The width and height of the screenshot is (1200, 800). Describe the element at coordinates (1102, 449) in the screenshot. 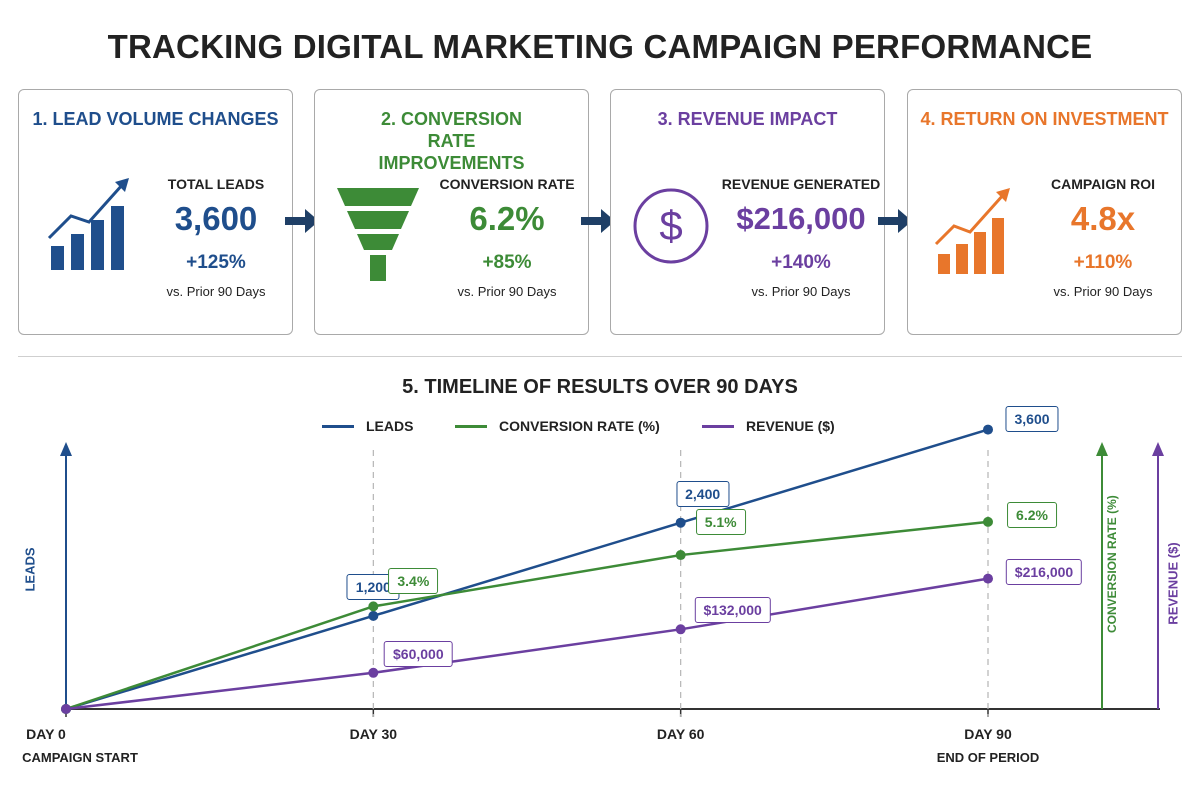

I see `y-axis-conversion-arrow` at that location.